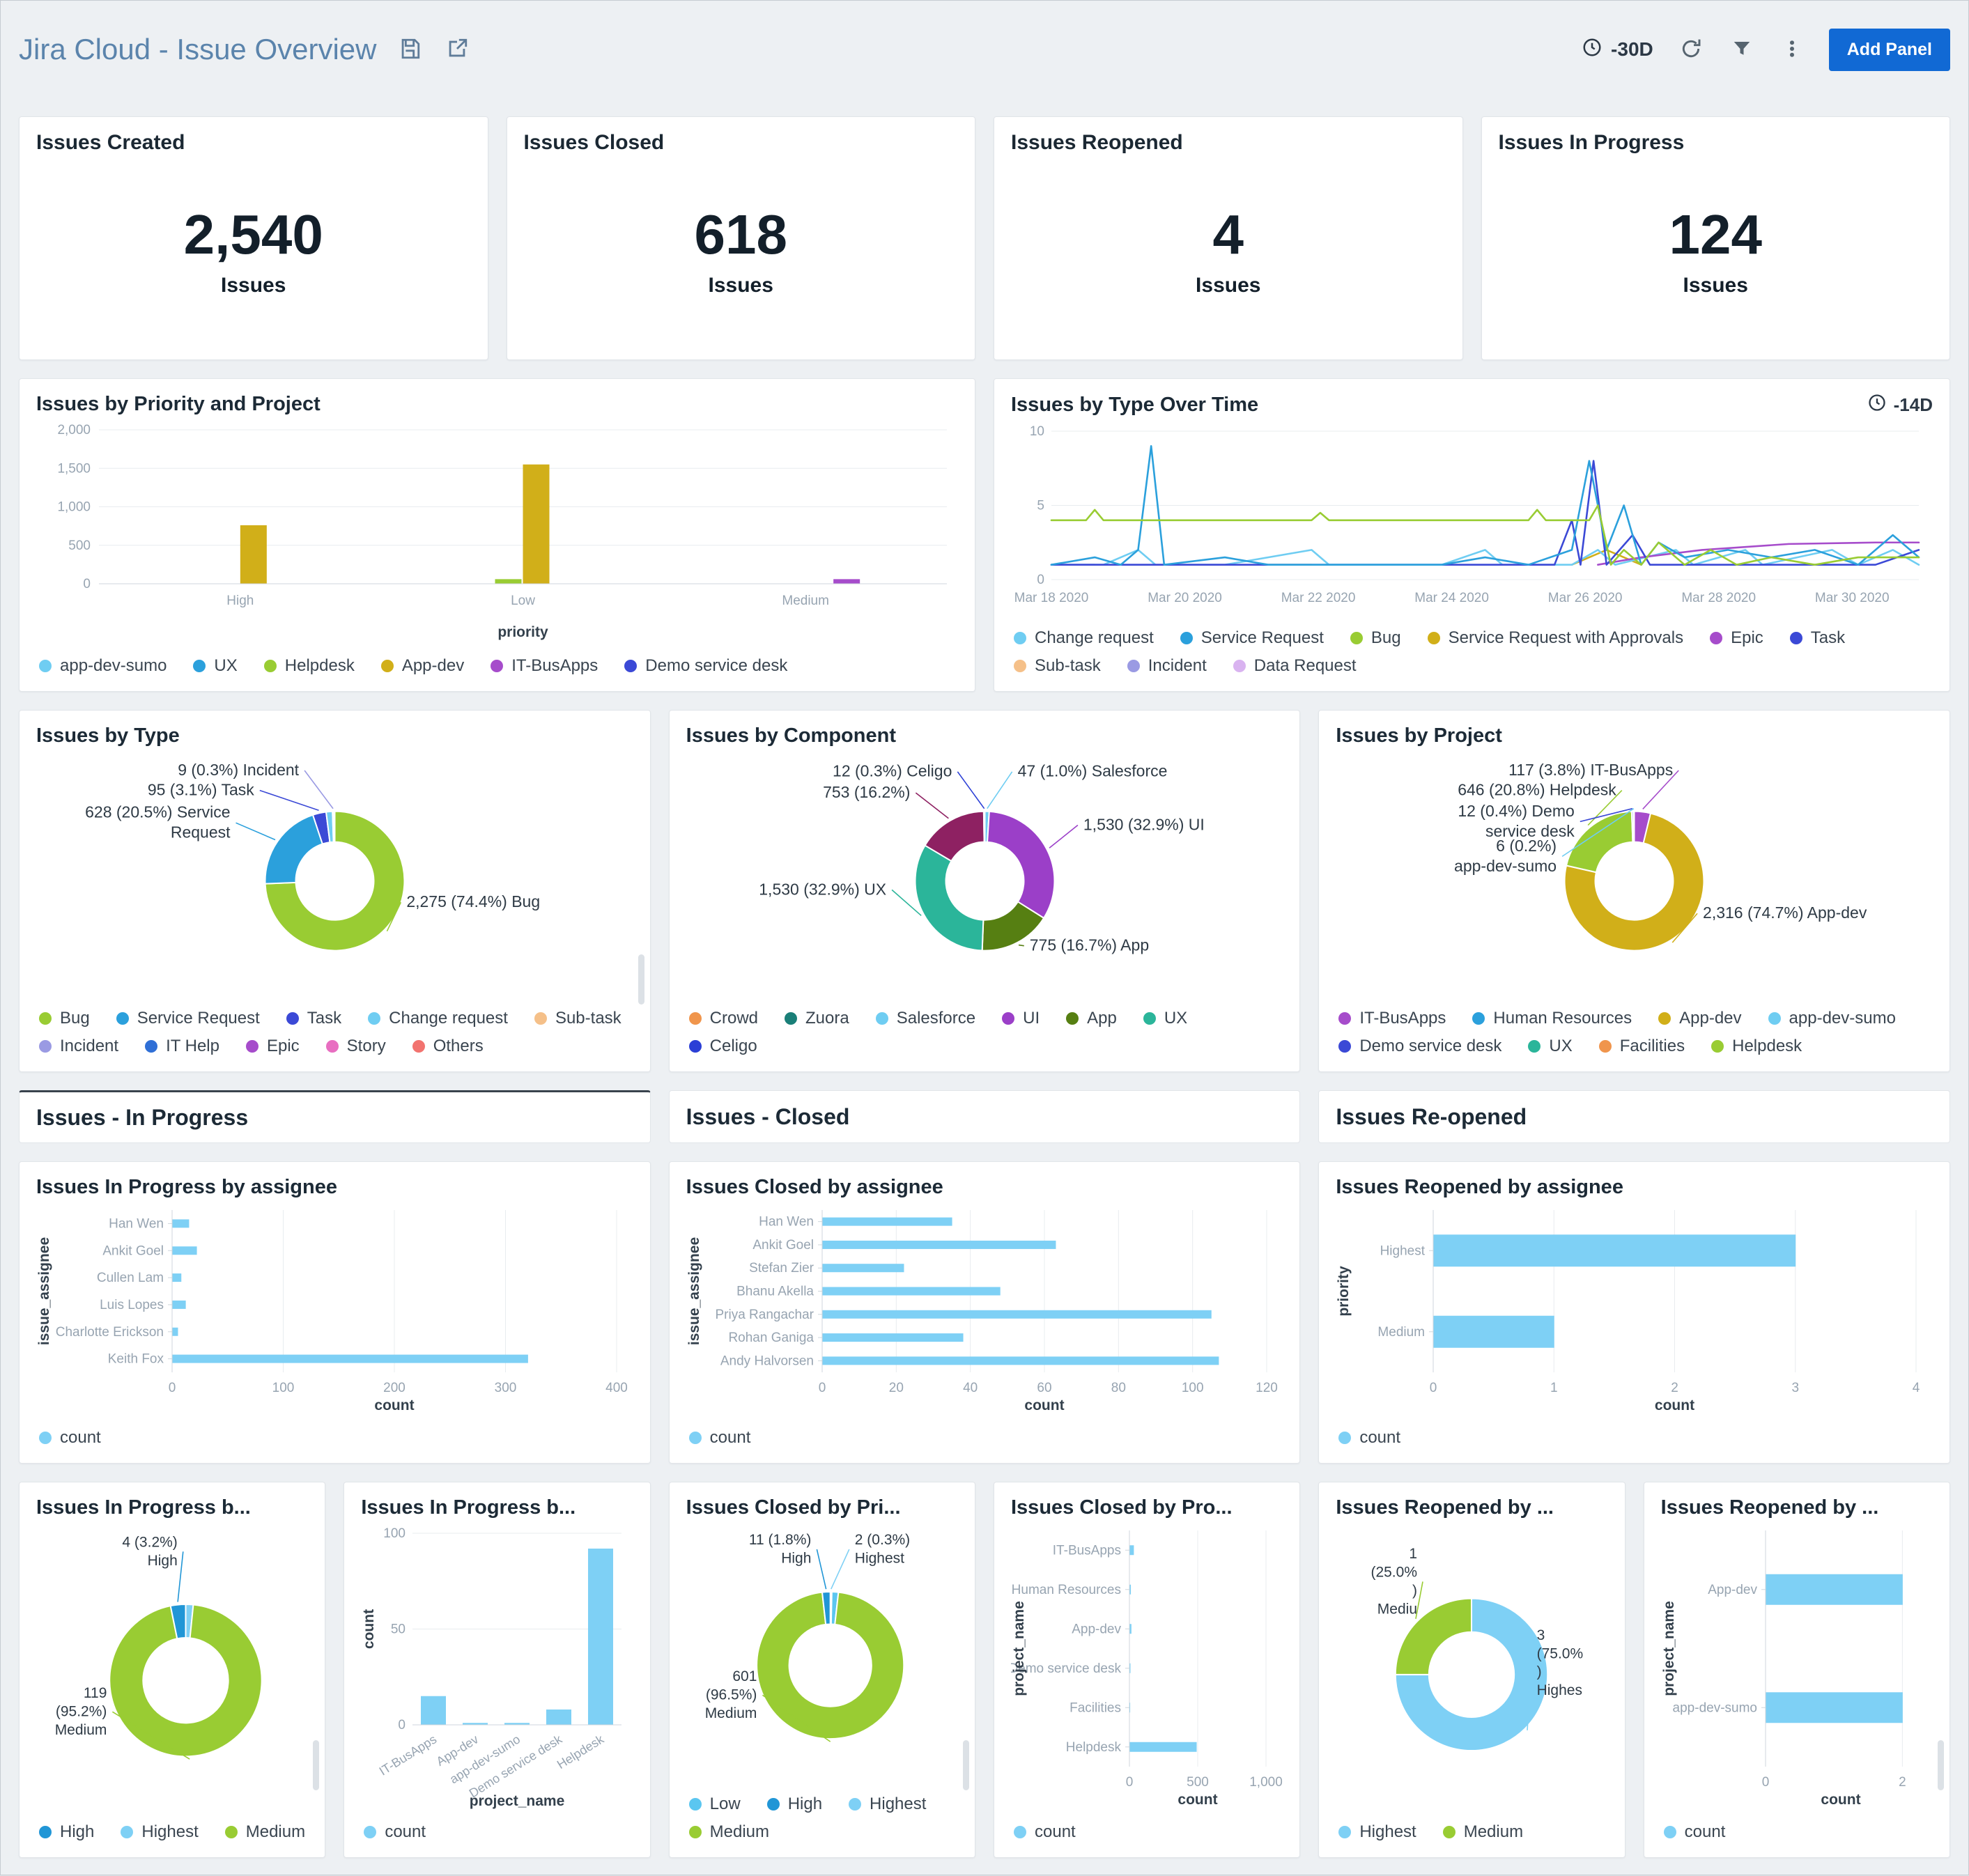  What do you see at coordinates (925, 1018) in the screenshot?
I see `legend-item: Salesforce` at bounding box center [925, 1018].